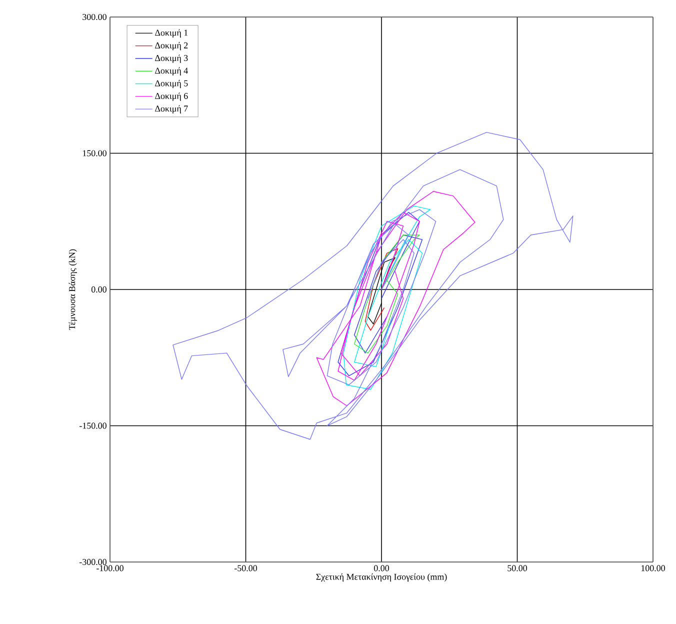  What do you see at coordinates (171, 58) in the screenshot?
I see `legend-label: Δοκιμή 3` at bounding box center [171, 58].